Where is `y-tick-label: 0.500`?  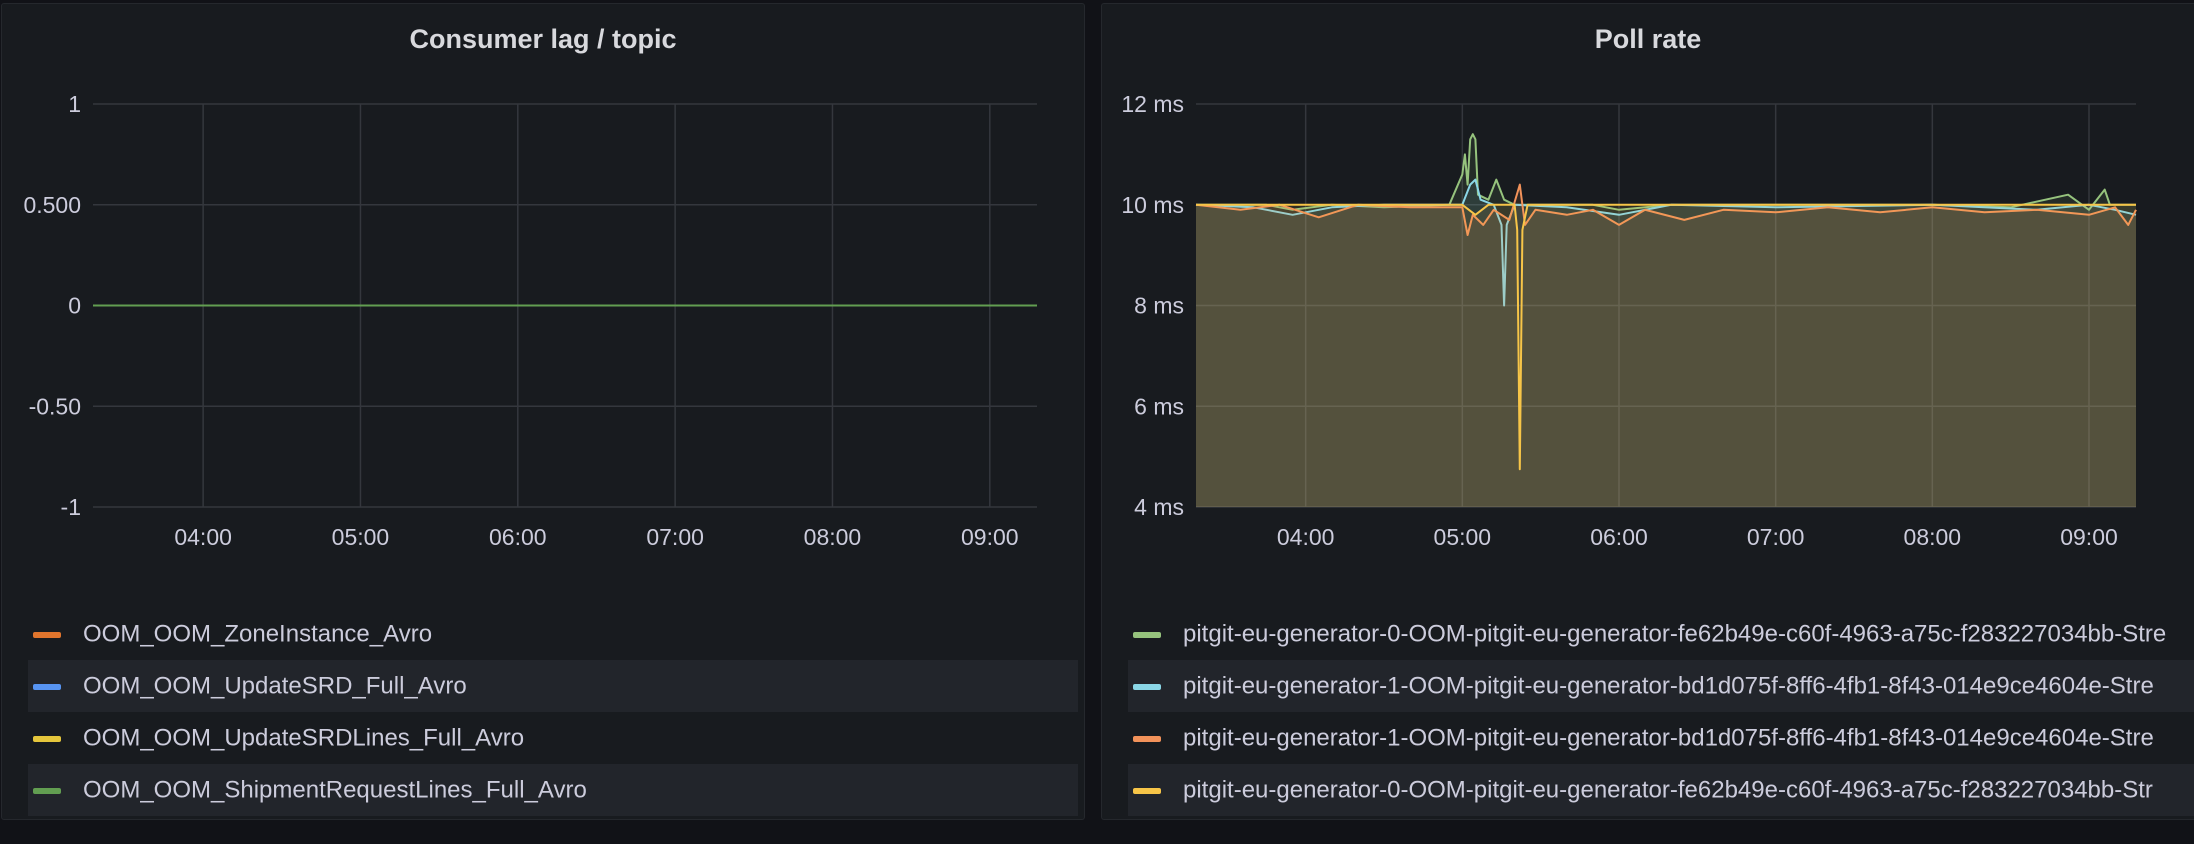 y-tick-label: 0.500 is located at coordinates (52, 205).